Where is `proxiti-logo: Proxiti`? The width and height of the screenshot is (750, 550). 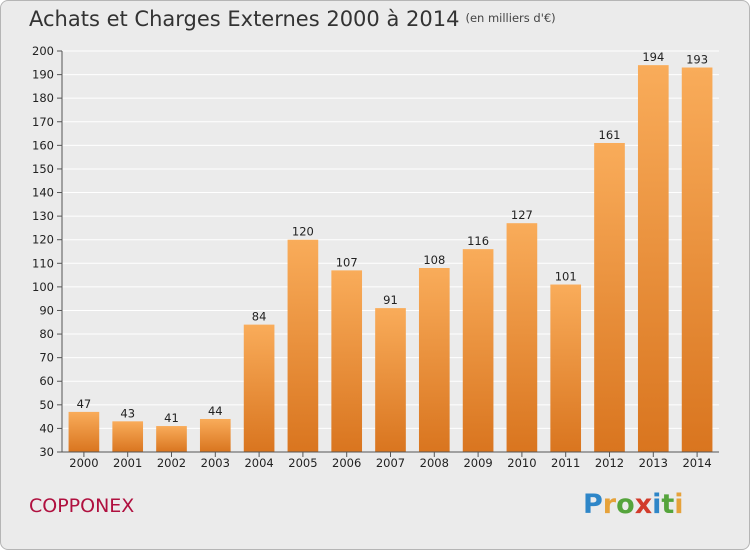
proxiti-logo: Proxiti is located at coordinates (633, 504).